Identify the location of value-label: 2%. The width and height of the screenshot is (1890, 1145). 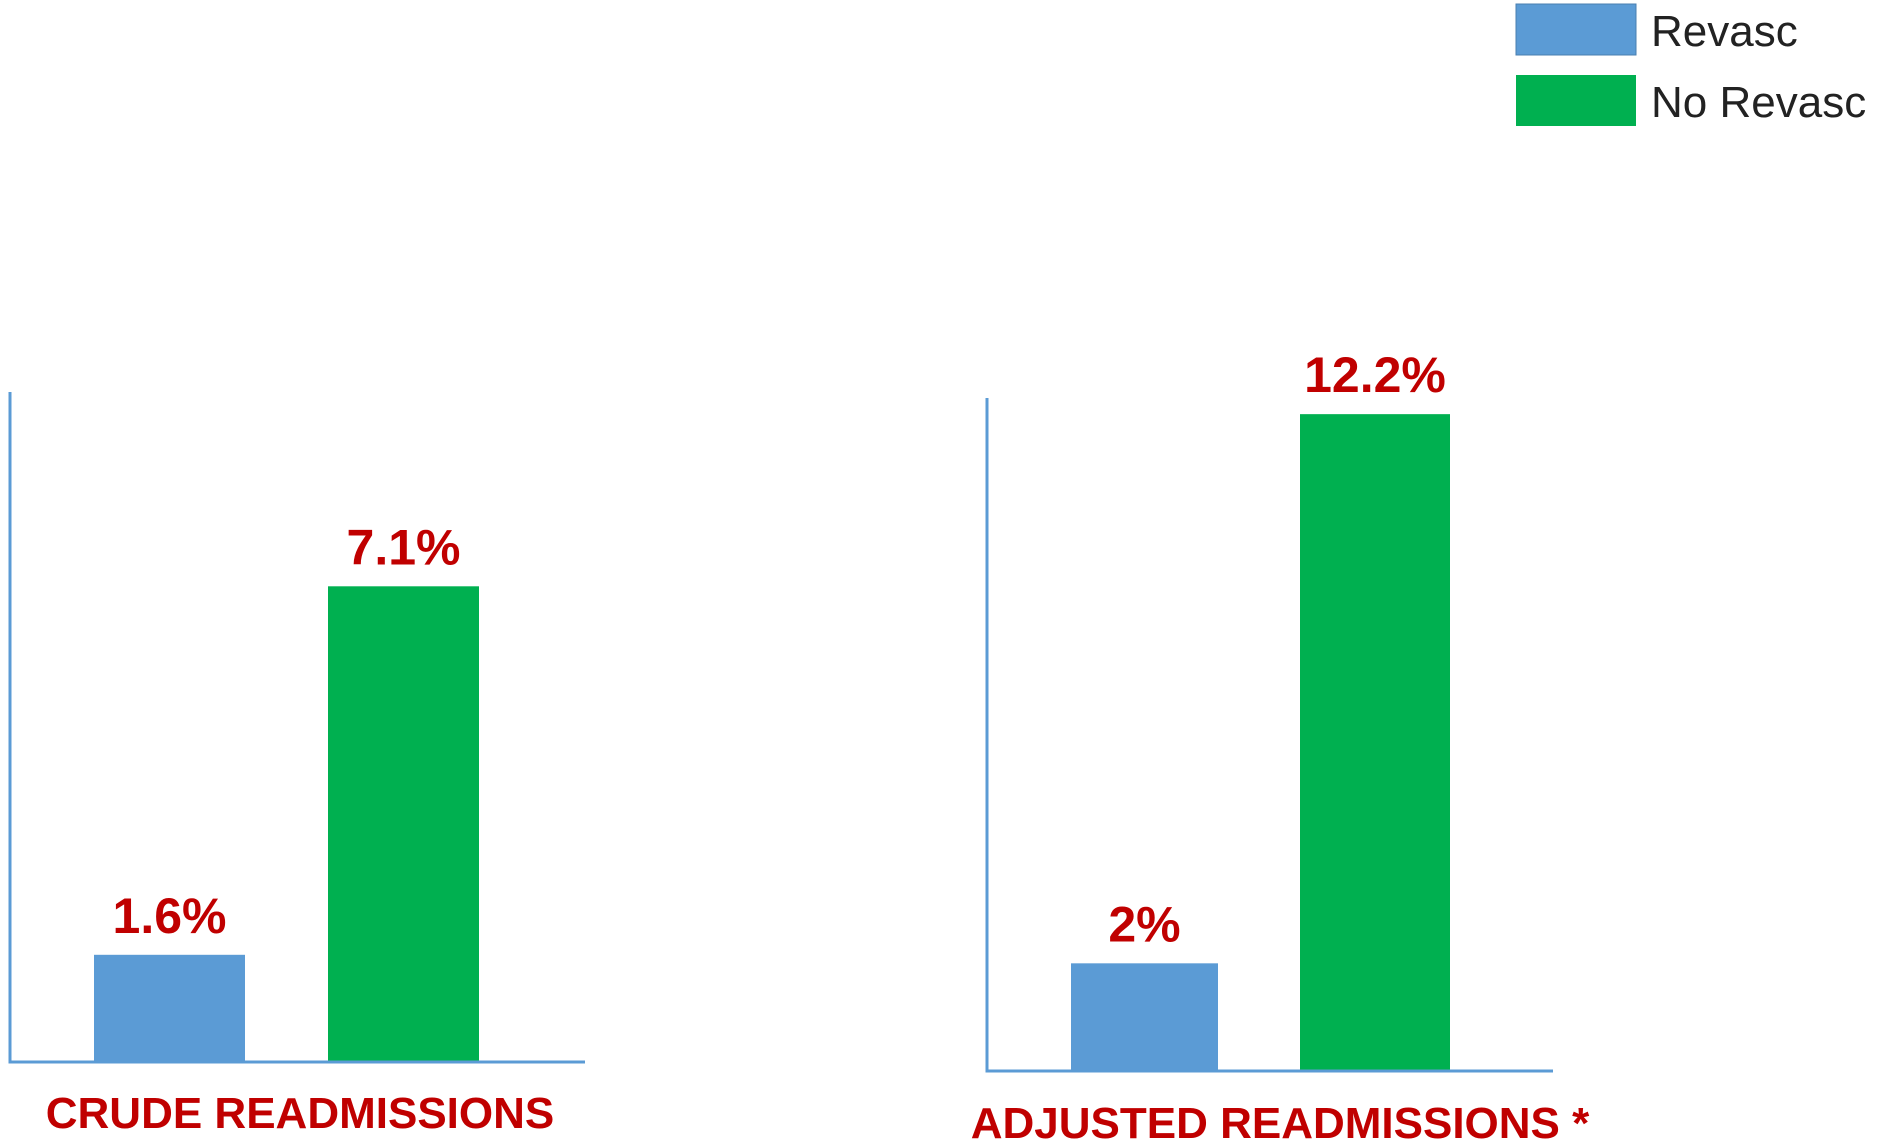
(1144, 924).